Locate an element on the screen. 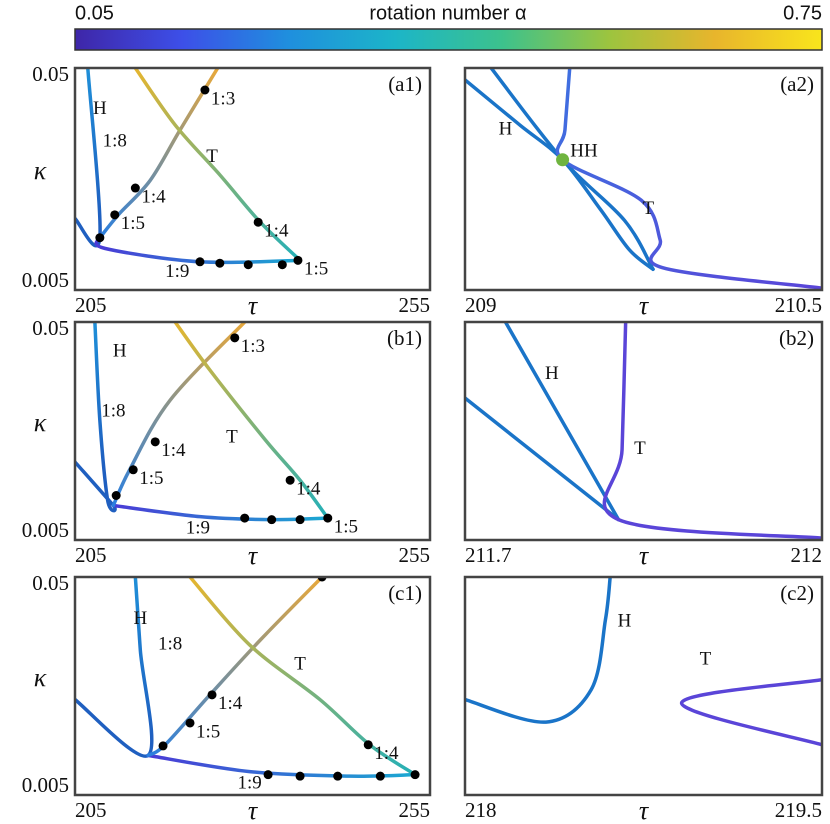  panel-label: (c1) is located at coordinates (405, 593).